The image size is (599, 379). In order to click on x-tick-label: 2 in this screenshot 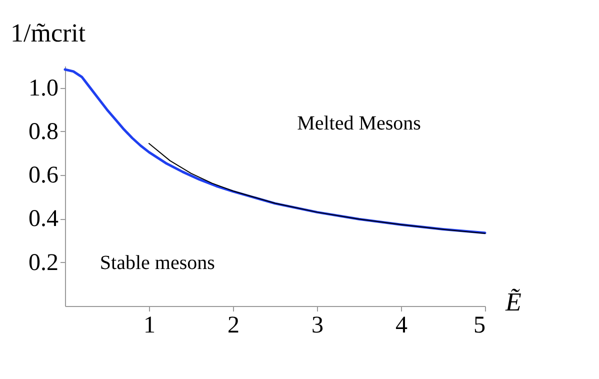, I will do `click(234, 325)`.